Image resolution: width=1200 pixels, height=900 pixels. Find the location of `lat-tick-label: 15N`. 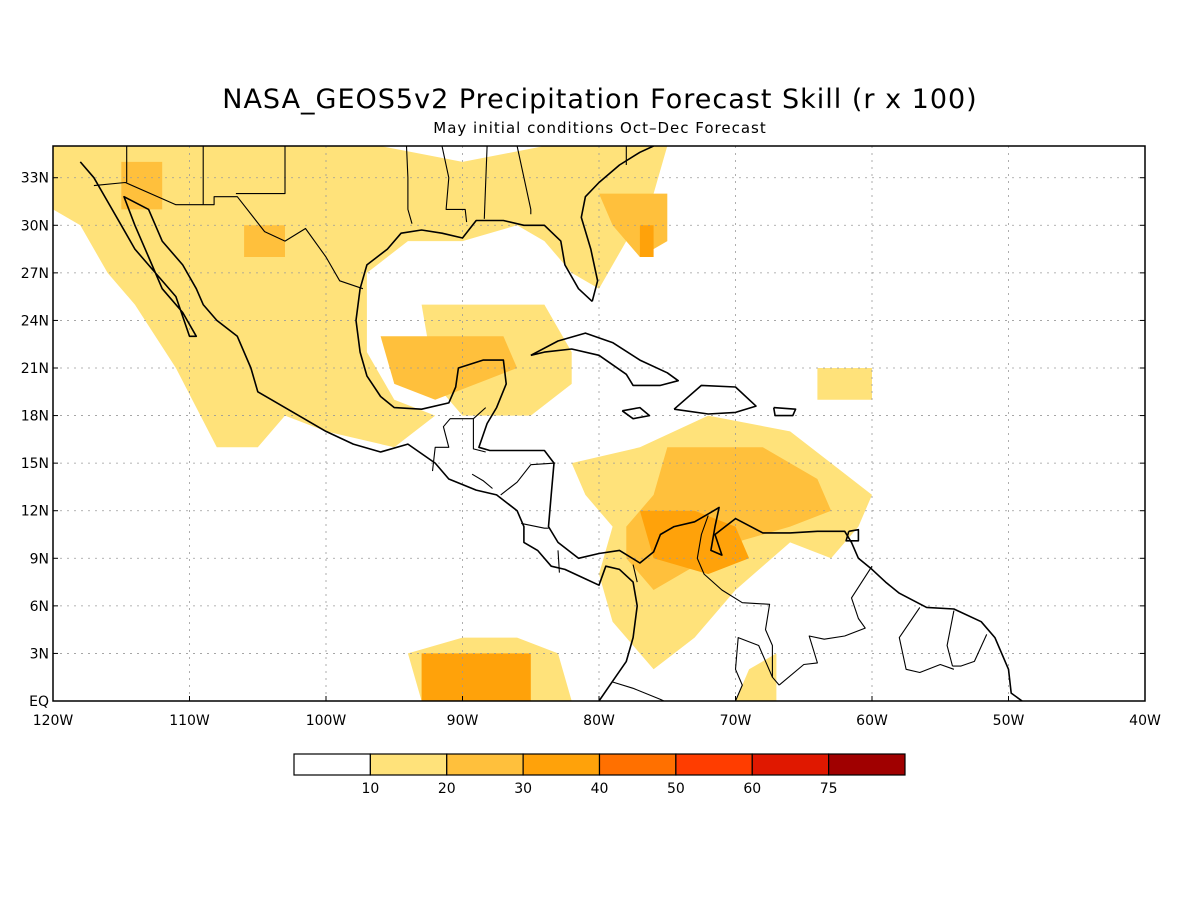

lat-tick-label: 15N is located at coordinates (35, 464).